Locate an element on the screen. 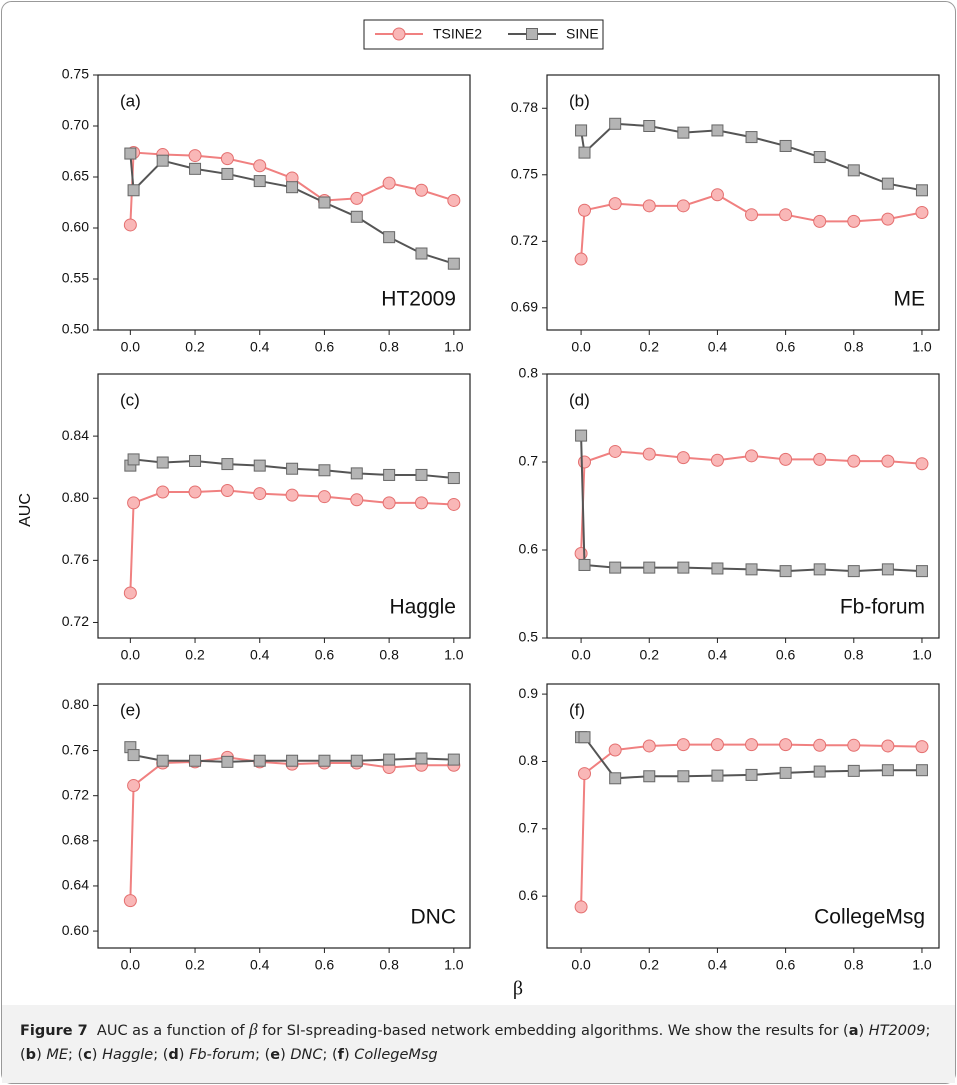 The image size is (957, 1085). y-tick-label: 0.55 is located at coordinates (75, 278).